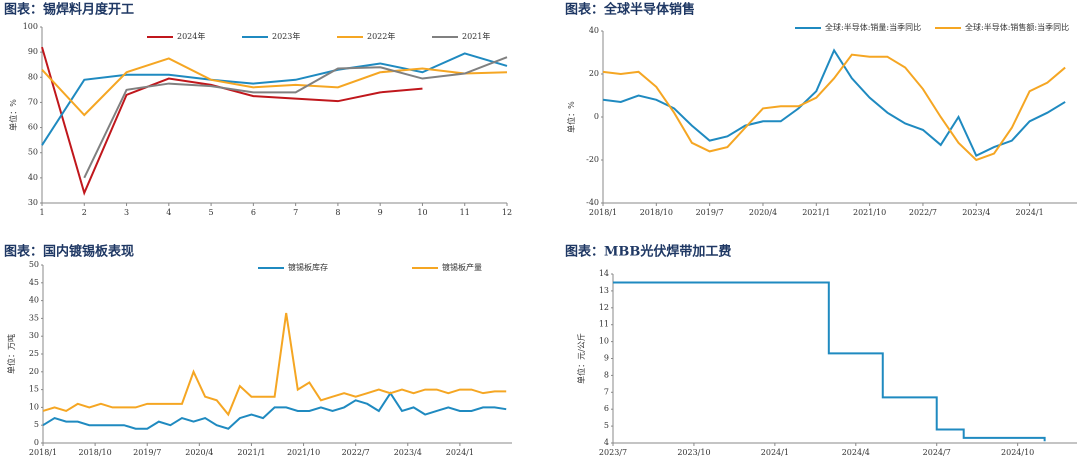 The image size is (1080, 474). I want to click on x-tick-label: 6, so click(253, 212).